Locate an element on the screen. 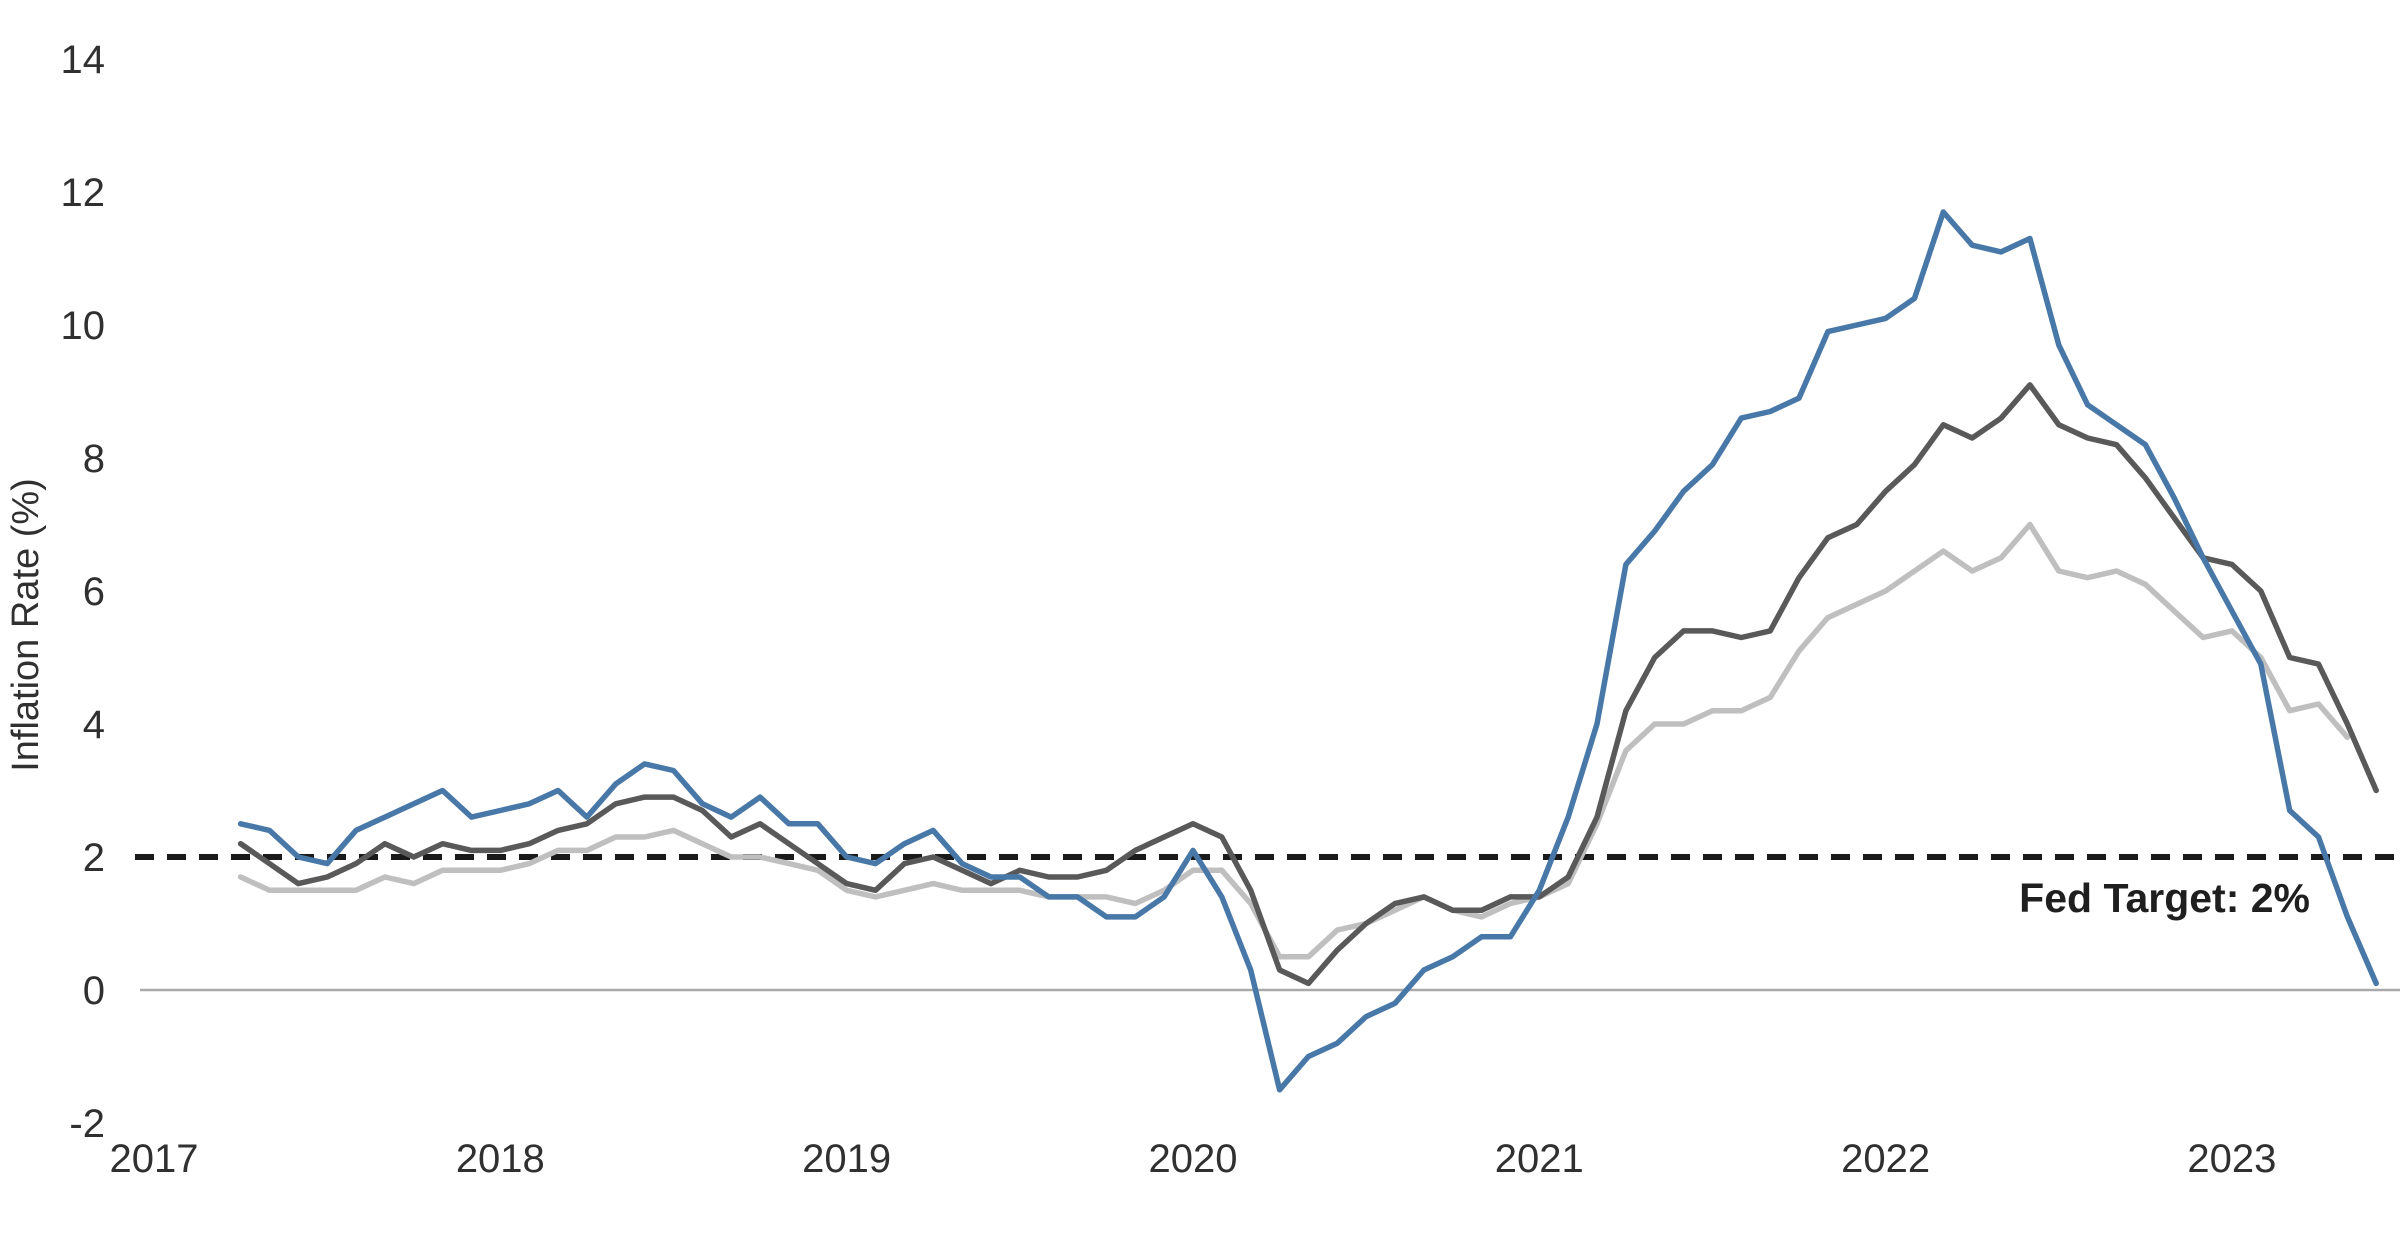 Image resolution: width=2407 pixels, height=1250 pixels. x-tick-label: 2020 is located at coordinates (1192, 1159).